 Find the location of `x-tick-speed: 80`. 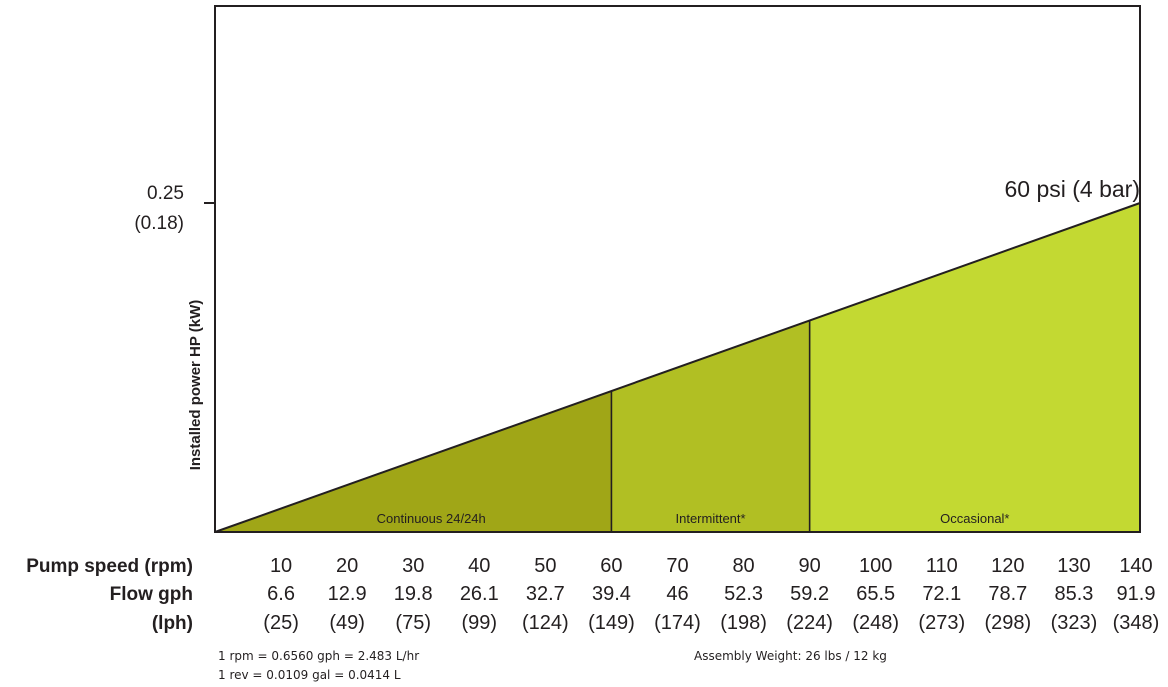

x-tick-speed: 80 is located at coordinates (743, 566).